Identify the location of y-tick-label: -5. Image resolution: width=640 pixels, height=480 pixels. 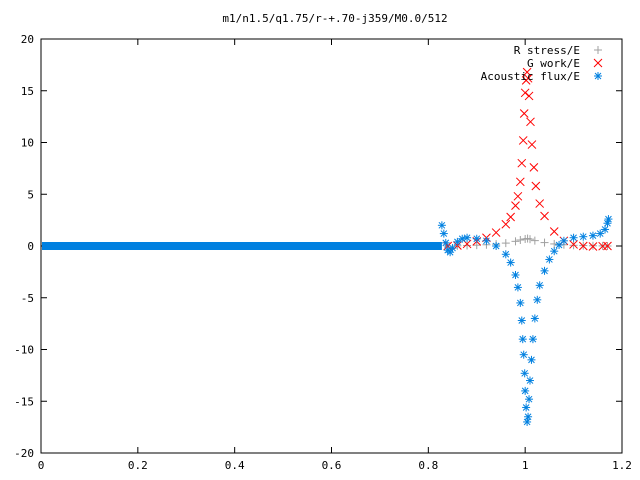
(27, 298).